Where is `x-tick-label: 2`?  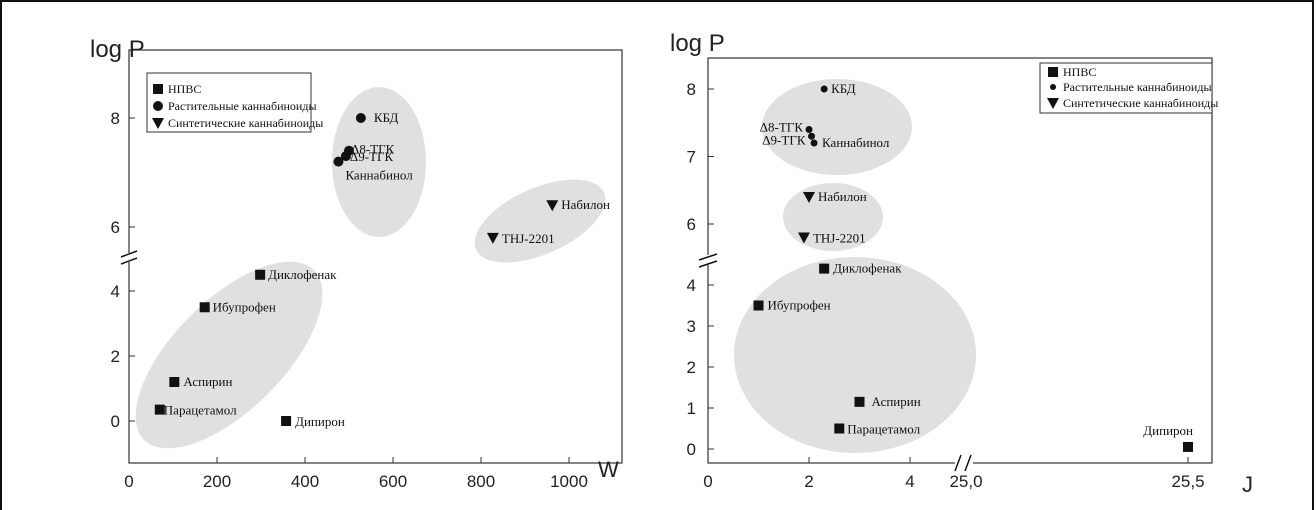
x-tick-label: 2 is located at coordinates (808, 481).